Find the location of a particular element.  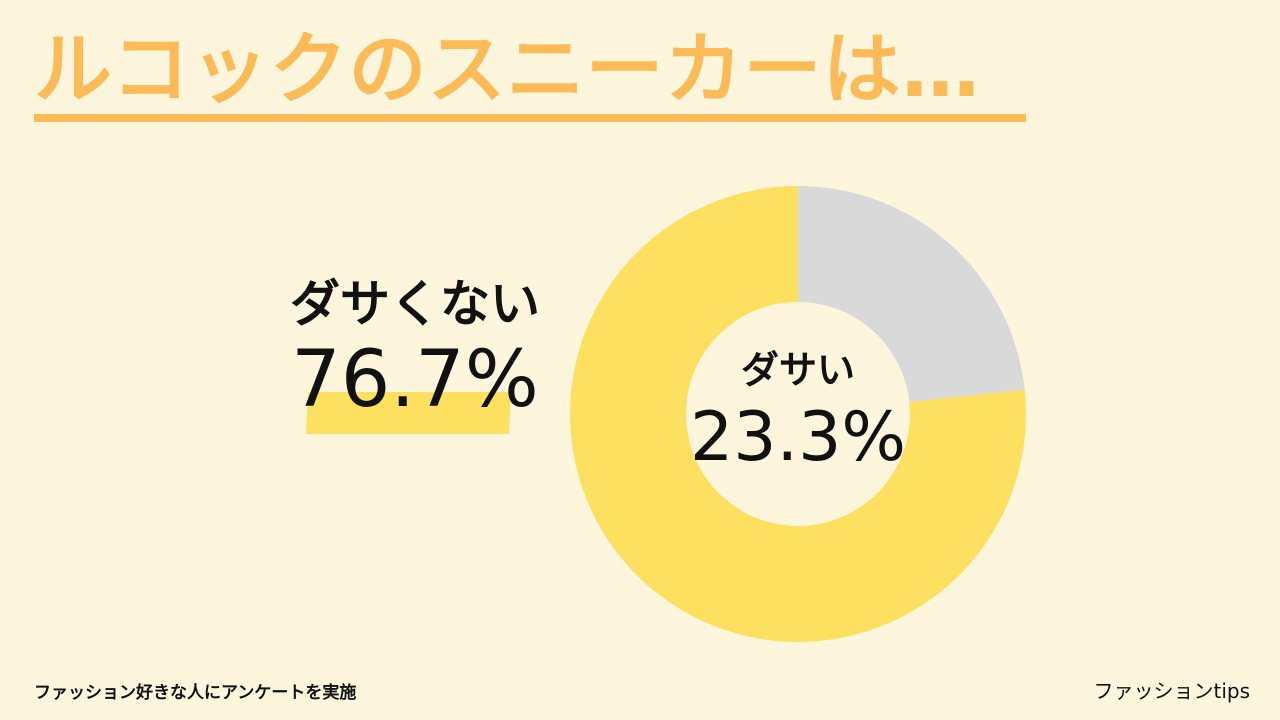

title-underline is located at coordinates (530, 118).